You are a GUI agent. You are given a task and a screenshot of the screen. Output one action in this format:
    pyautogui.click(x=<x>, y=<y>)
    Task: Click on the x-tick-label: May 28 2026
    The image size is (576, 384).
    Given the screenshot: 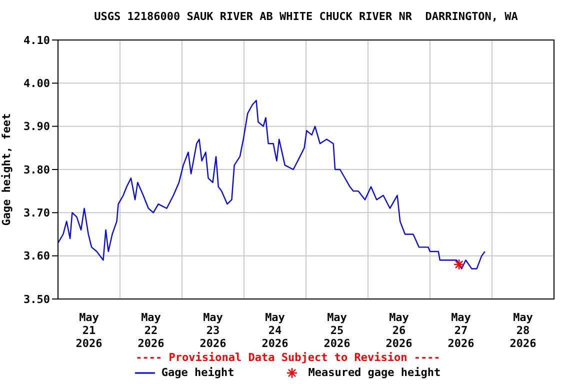 What is the action you would take?
    pyautogui.click(x=523, y=330)
    